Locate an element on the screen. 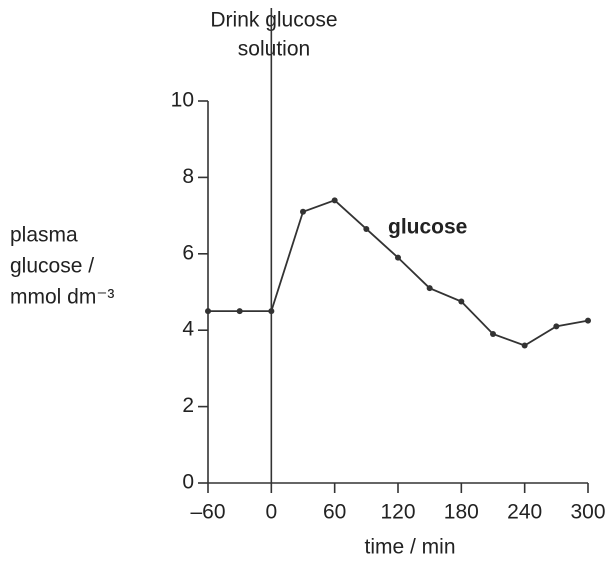 This screenshot has height=579, width=614. x-axis-label: time / min is located at coordinates (409, 547).